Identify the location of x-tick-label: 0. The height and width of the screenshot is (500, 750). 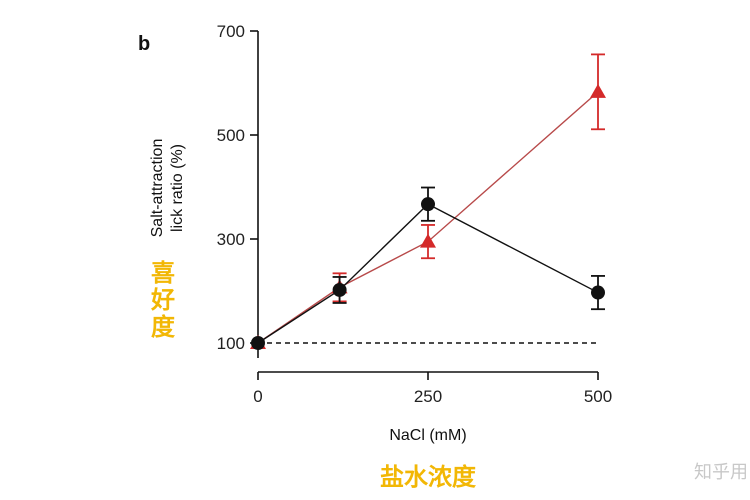
(257, 396).